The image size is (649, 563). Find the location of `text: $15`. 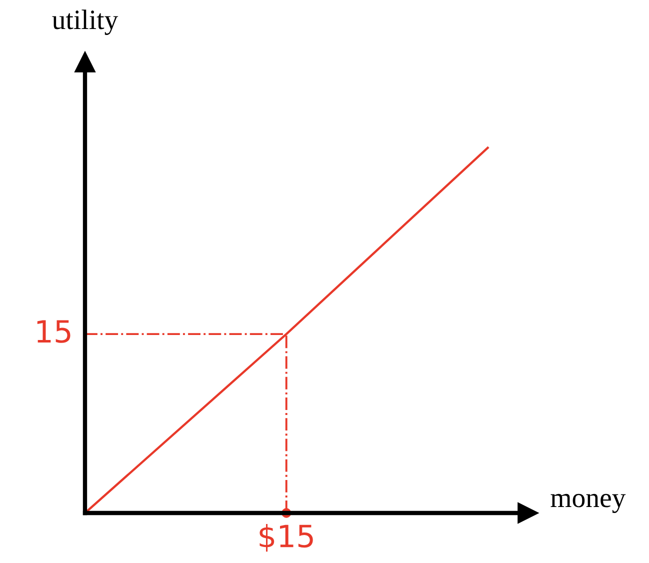

text: $15 is located at coordinates (286, 538).